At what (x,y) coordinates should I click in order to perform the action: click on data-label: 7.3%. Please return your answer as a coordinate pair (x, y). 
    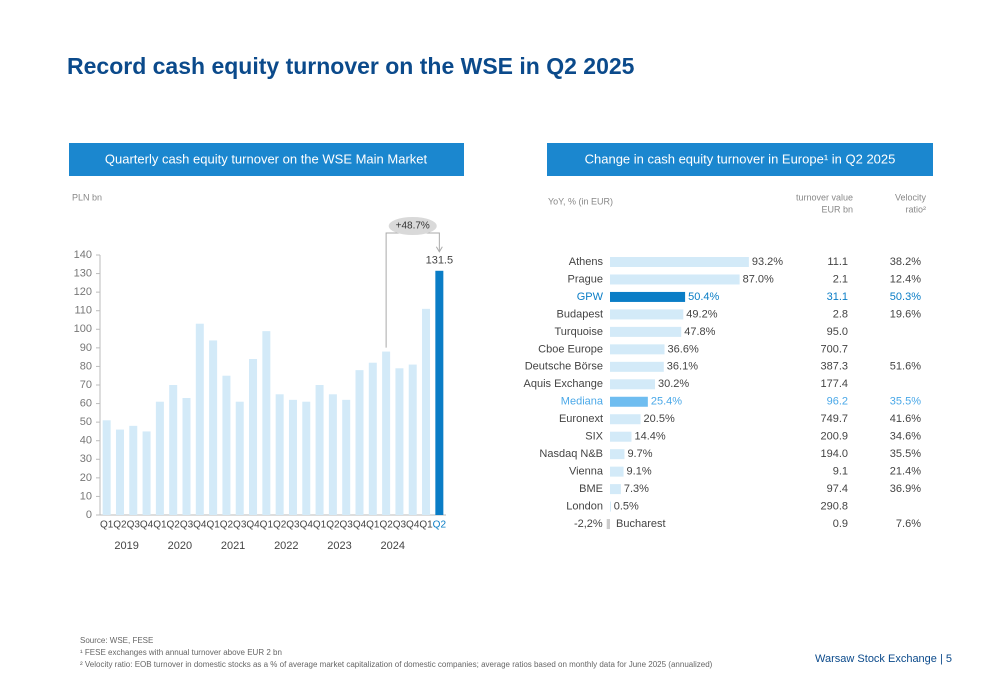
    Looking at the image, I should click on (636, 489).